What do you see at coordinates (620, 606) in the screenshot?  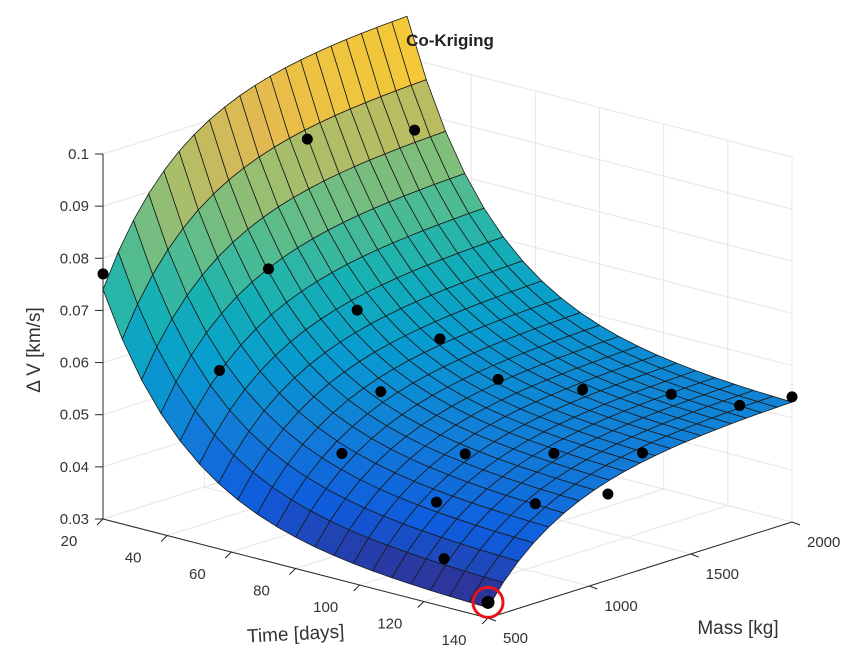 I see `y-tick-label: 1000` at bounding box center [620, 606].